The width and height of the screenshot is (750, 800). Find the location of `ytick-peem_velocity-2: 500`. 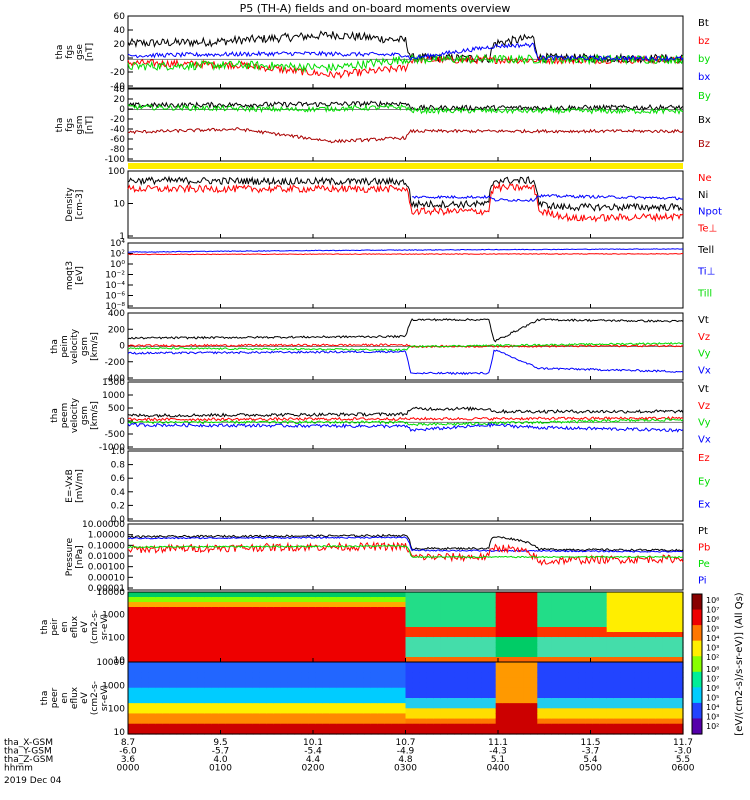

ytick-peem_velocity-2: 500 is located at coordinates (116, 409).